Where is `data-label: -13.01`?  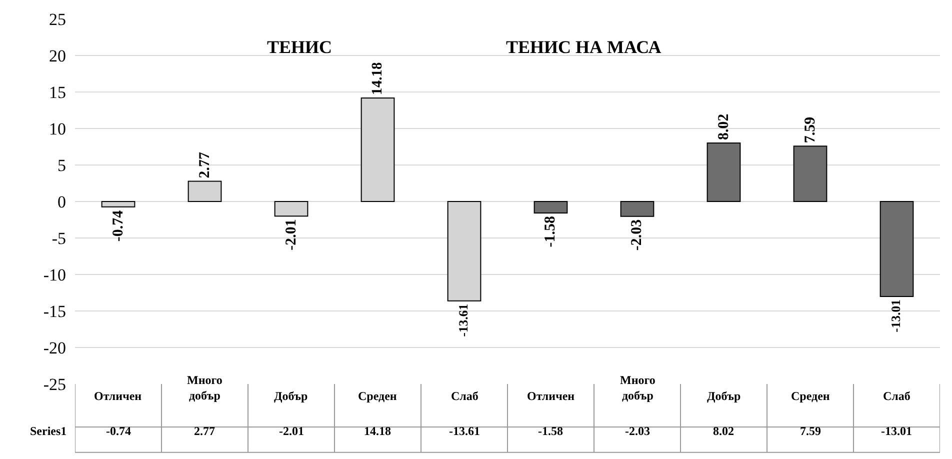
data-label: -13.01 is located at coordinates (896, 431).